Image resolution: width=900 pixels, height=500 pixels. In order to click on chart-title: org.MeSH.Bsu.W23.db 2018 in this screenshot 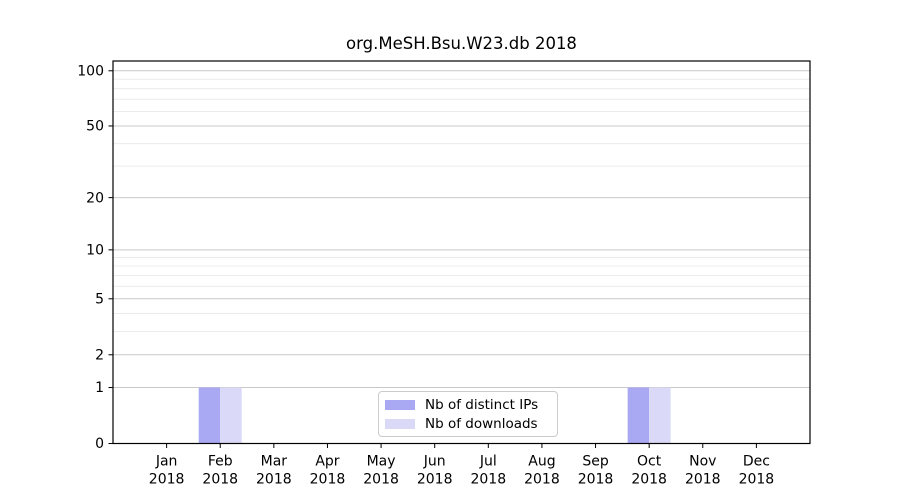, I will do `click(461, 43)`.